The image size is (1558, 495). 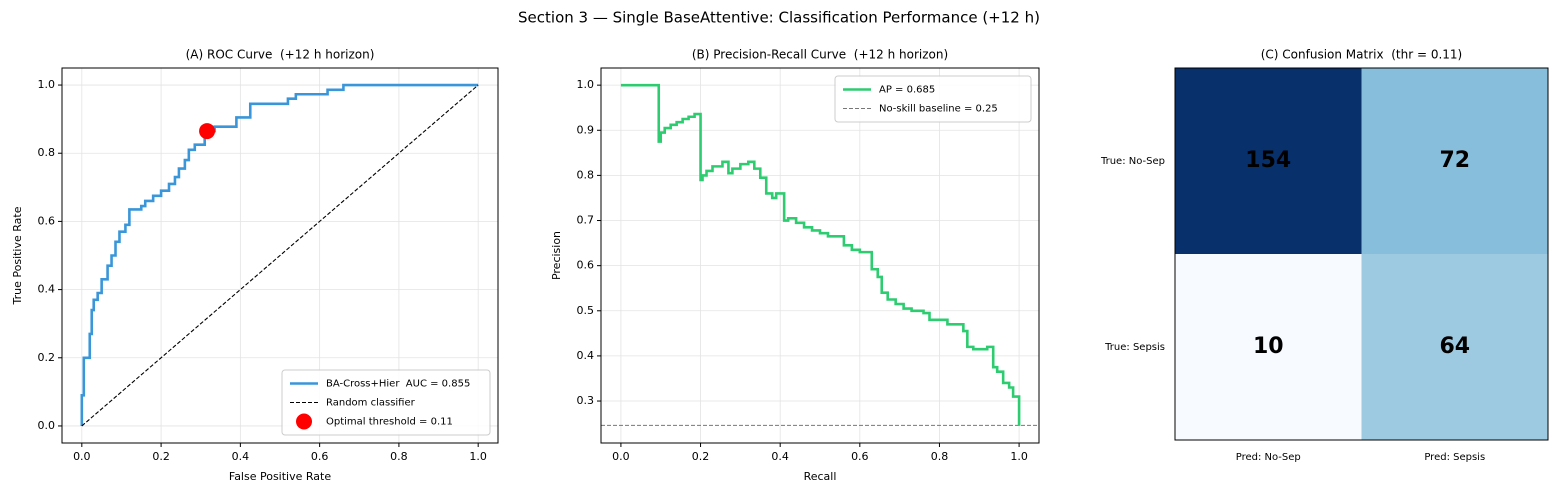 I want to click on y-tick-label: 0.3, so click(x=586, y=400).